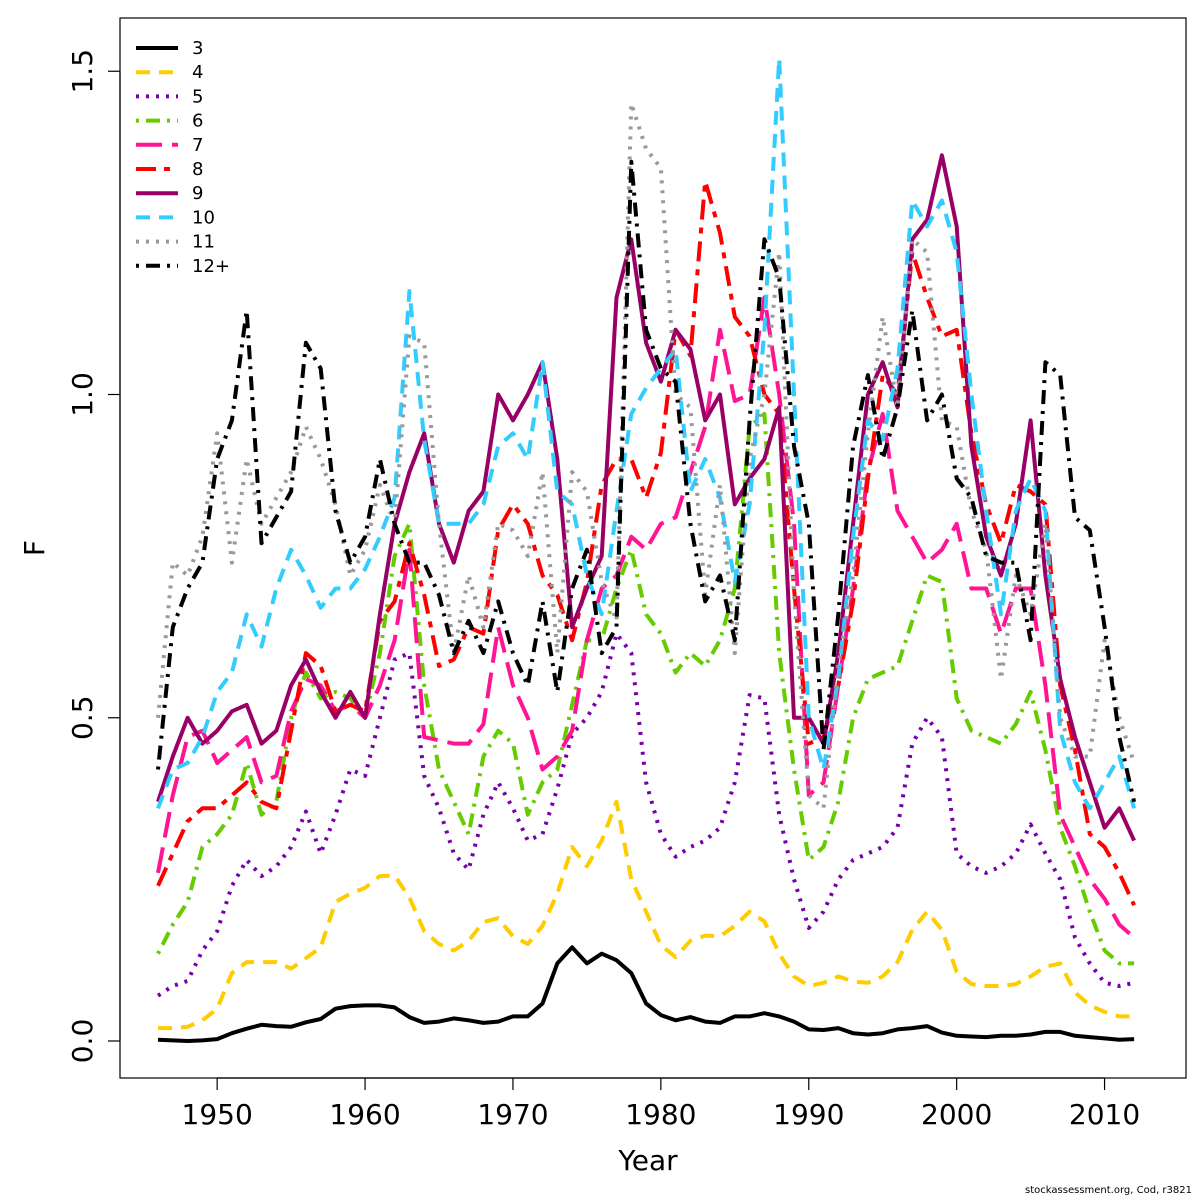 This screenshot has width=1200, height=1200. Describe the element at coordinates (197, 72) in the screenshot. I see `legend-label-4: 4` at that location.